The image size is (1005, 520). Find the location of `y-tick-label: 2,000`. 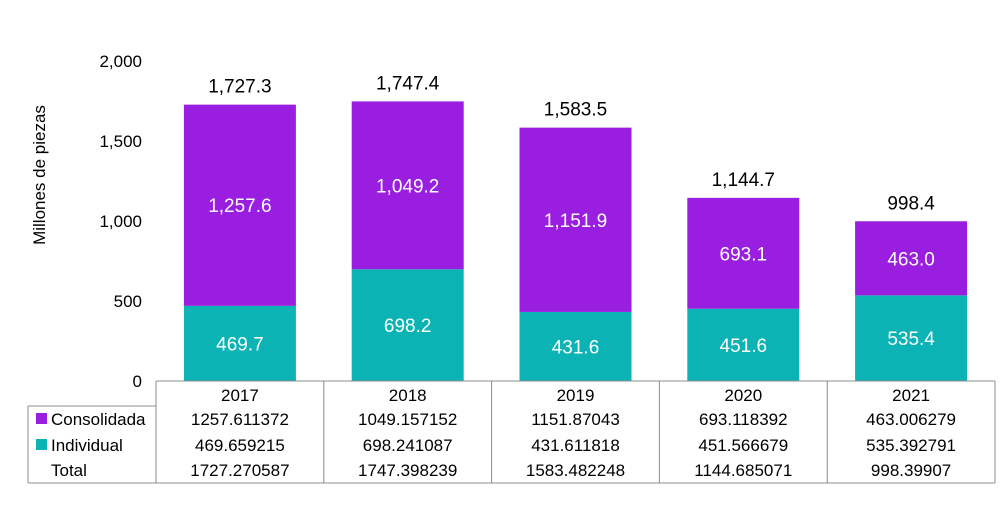

y-tick-label: 2,000 is located at coordinates (120, 61).